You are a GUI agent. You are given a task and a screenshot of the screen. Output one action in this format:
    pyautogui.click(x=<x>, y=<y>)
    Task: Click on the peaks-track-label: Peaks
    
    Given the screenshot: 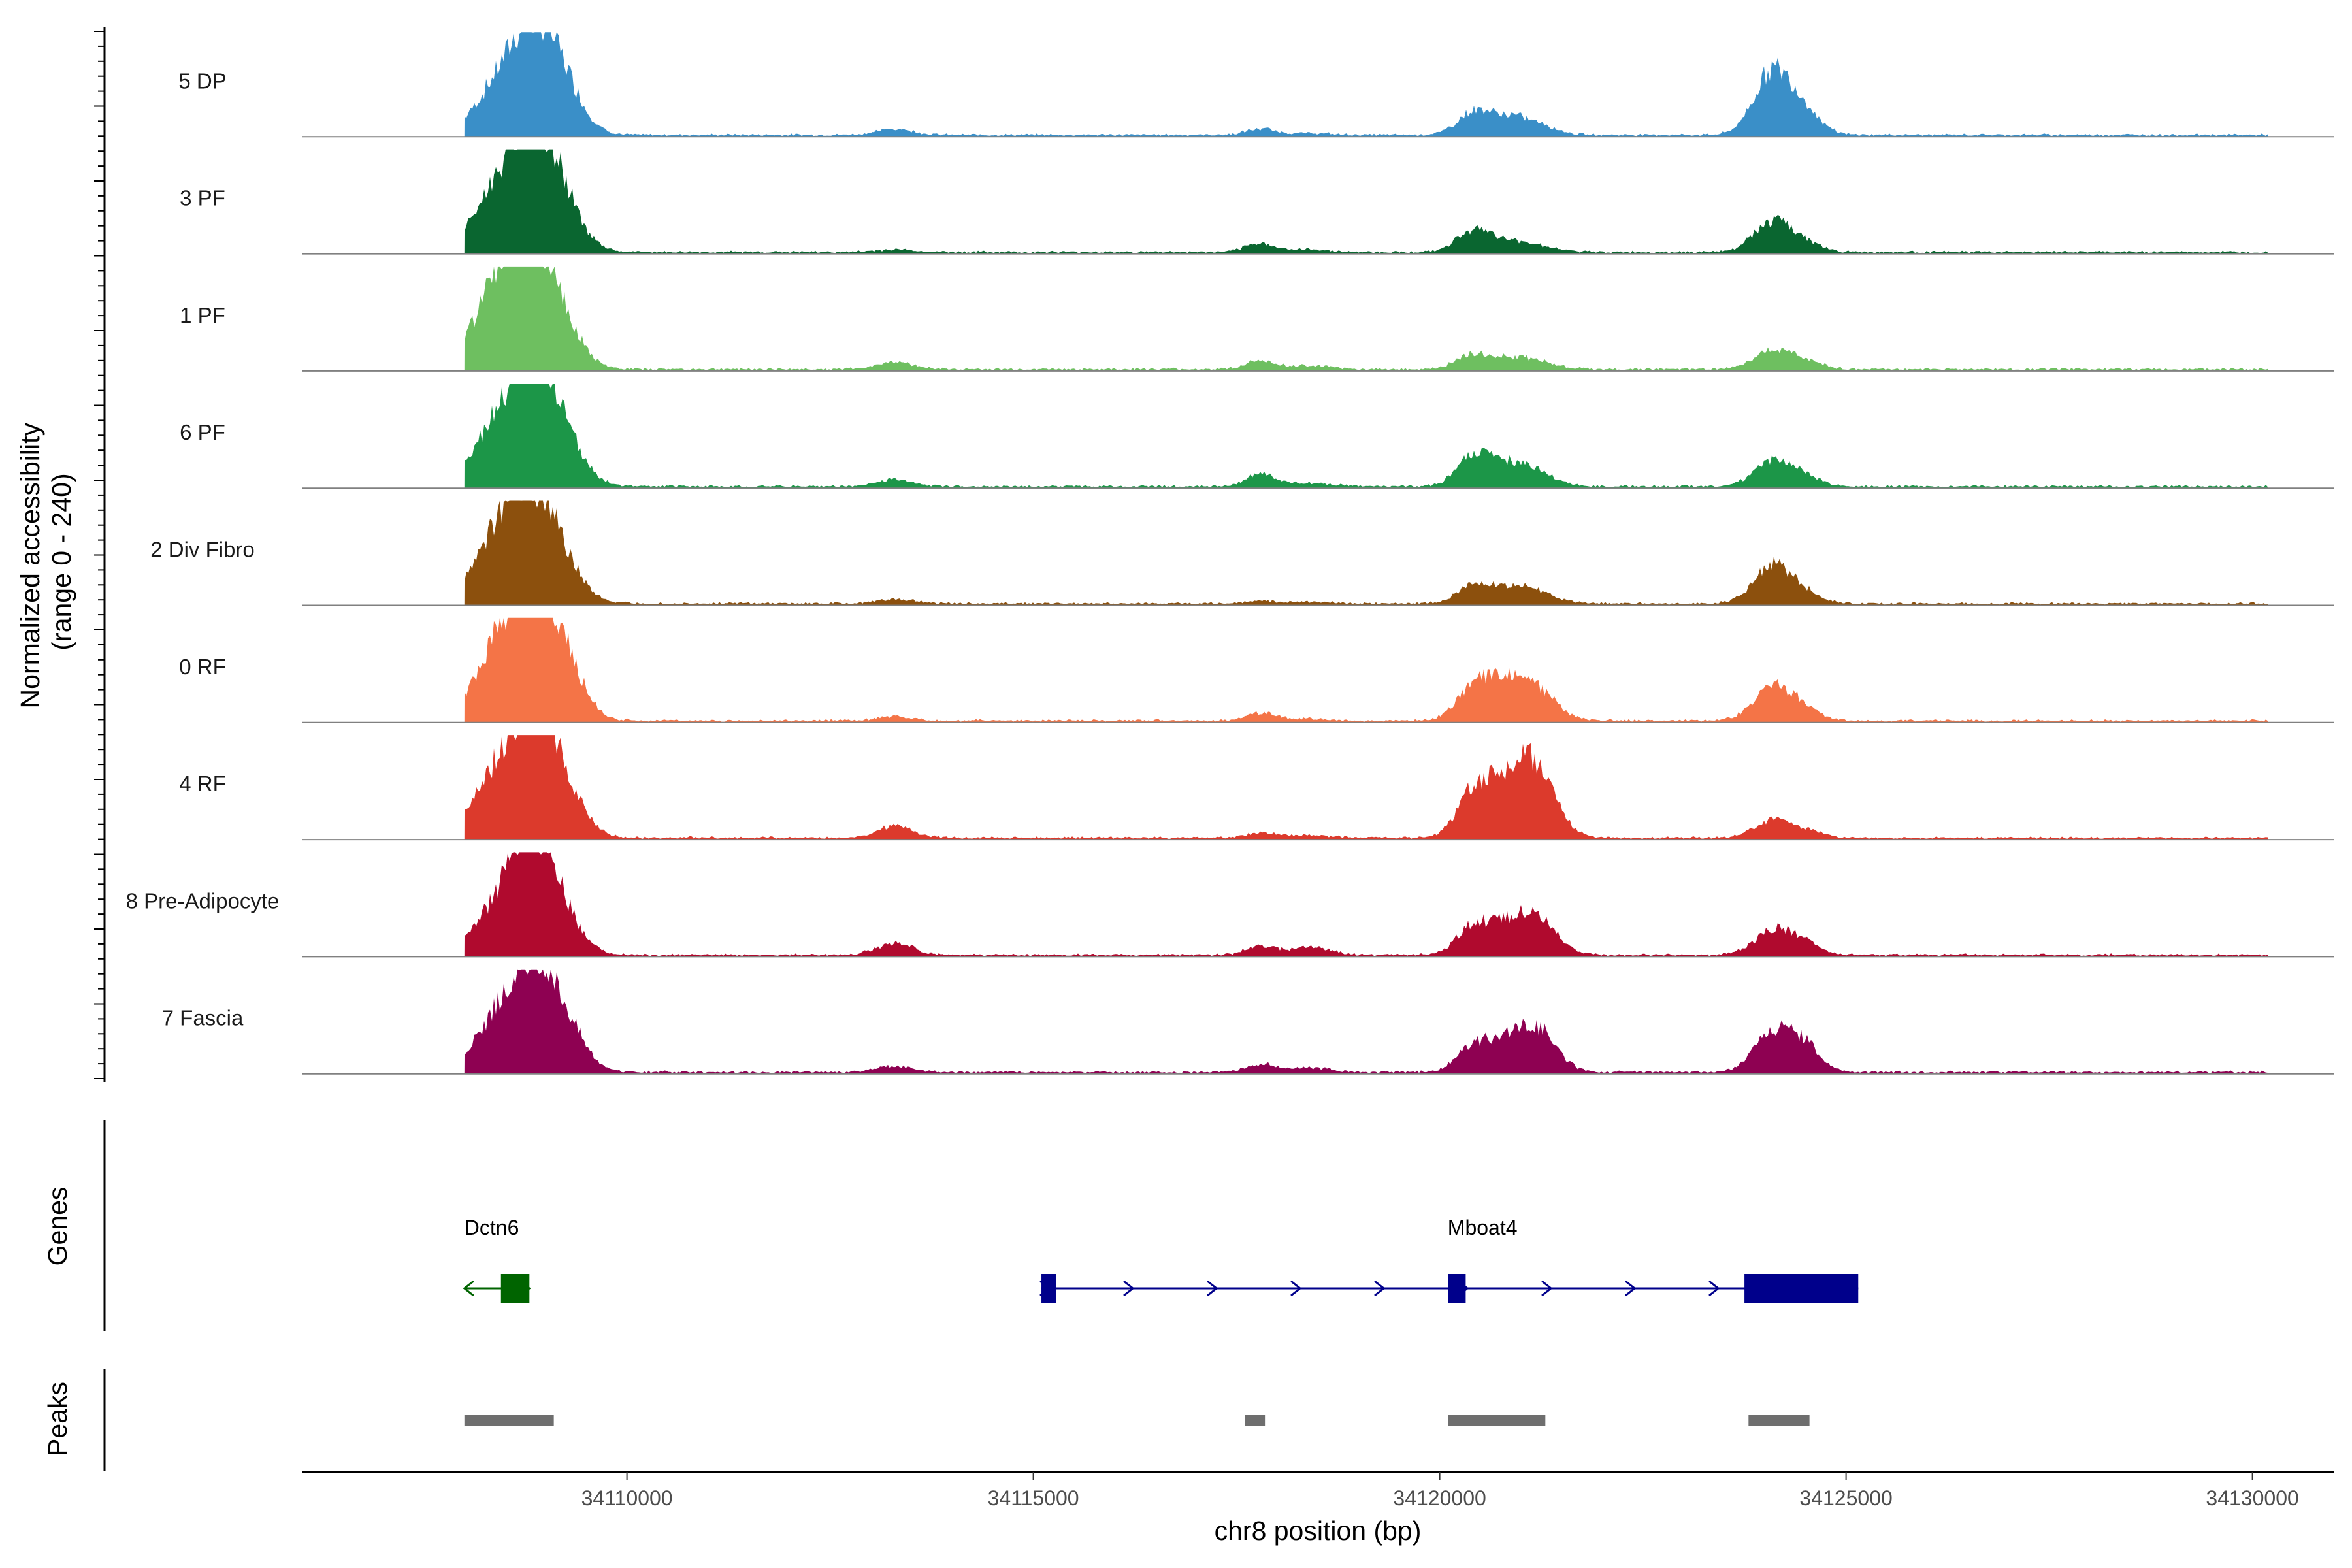 What is the action you would take?
    pyautogui.click(x=57, y=1419)
    